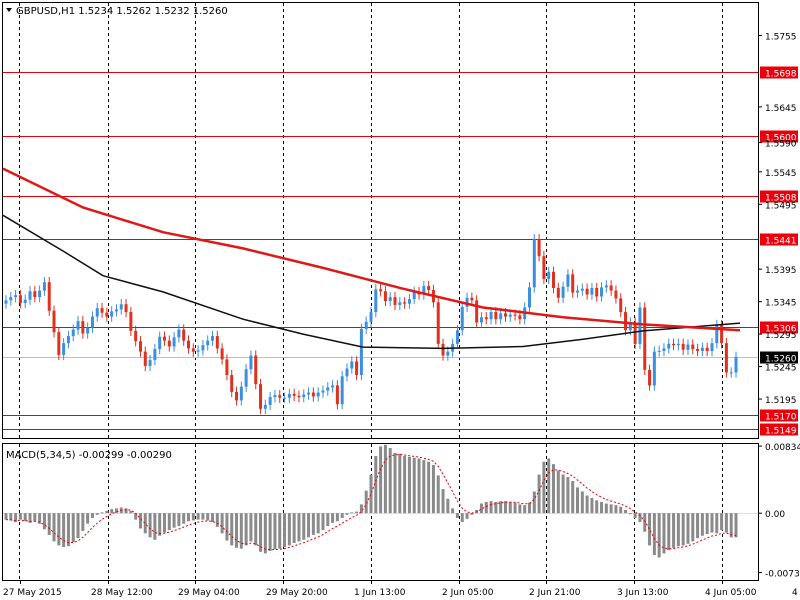  What do you see at coordinates (555, 593) in the screenshot?
I see `time-tick-label: 2 Jun 21:00` at bounding box center [555, 593].